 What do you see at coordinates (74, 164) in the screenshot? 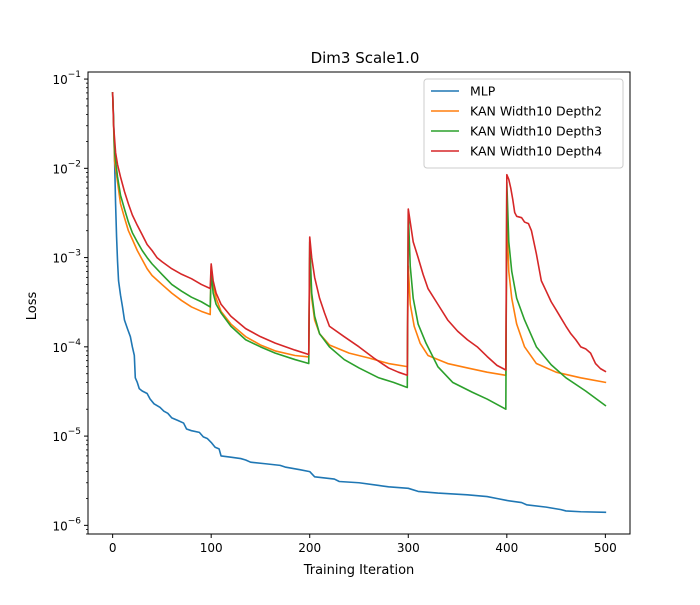
I see `y-tick-exponent: −2` at bounding box center [74, 164].